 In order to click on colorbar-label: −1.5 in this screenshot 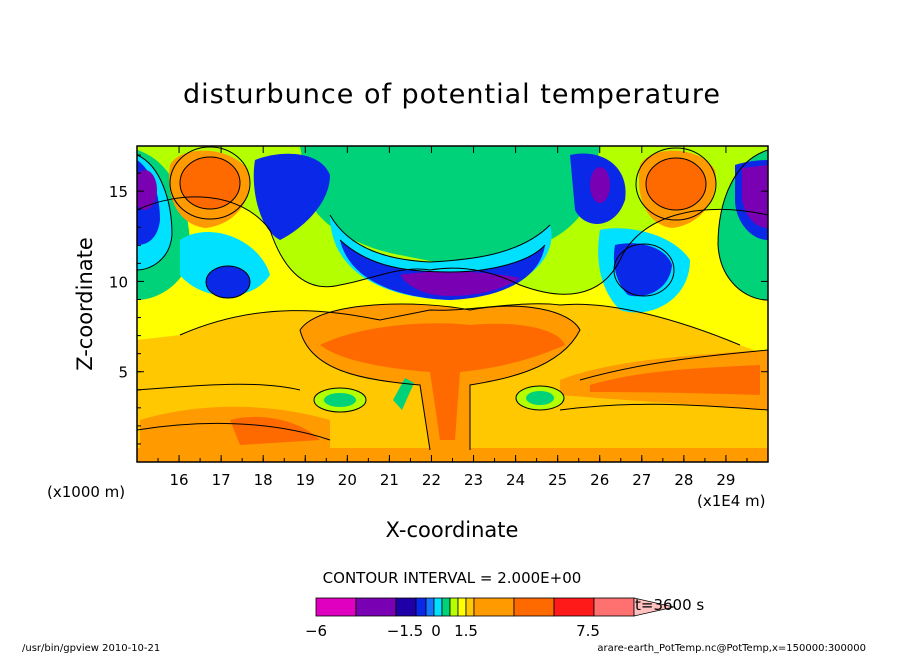, I will do `click(405, 631)`.